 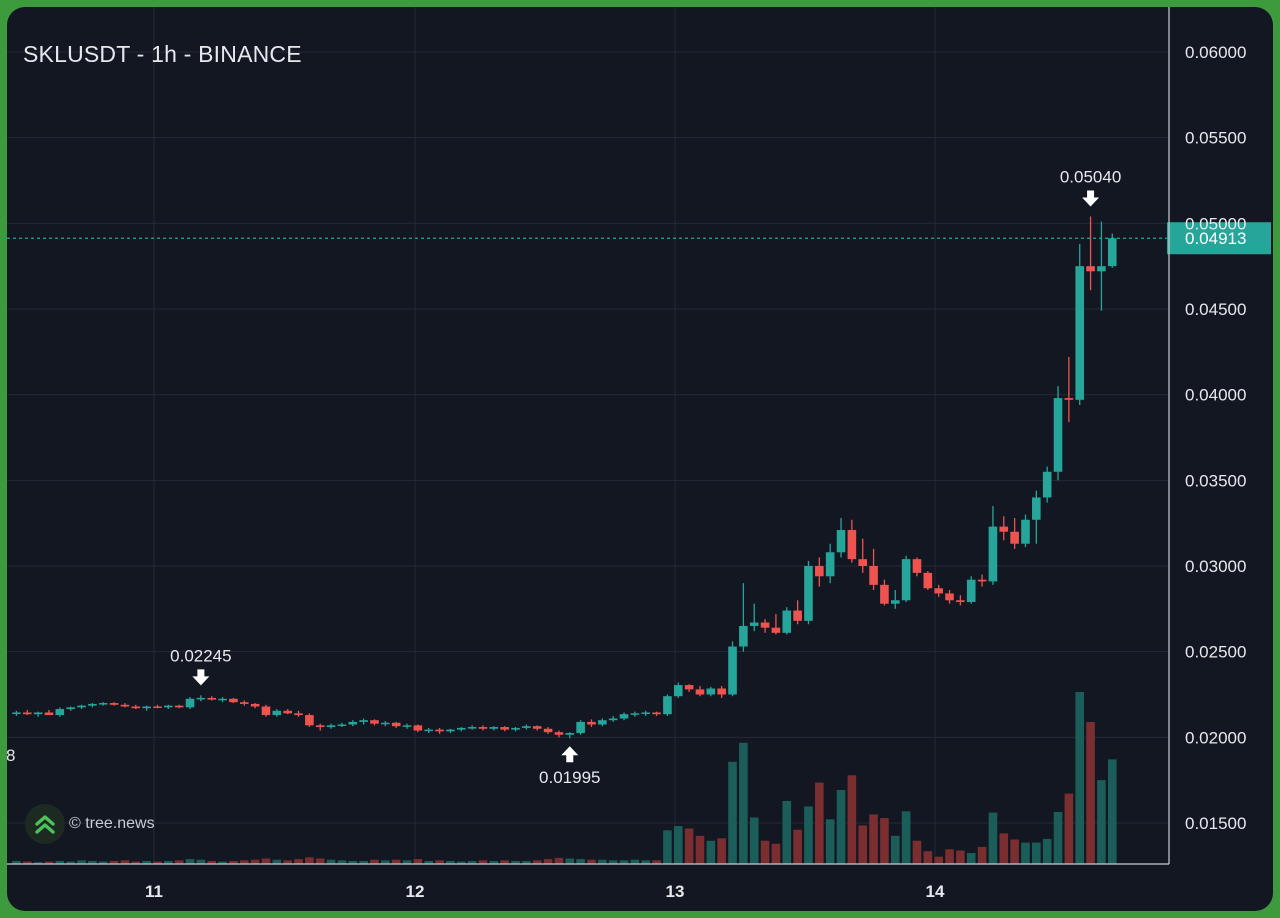 What do you see at coordinates (935, 891) in the screenshot?
I see `x-tick-label: 14` at bounding box center [935, 891].